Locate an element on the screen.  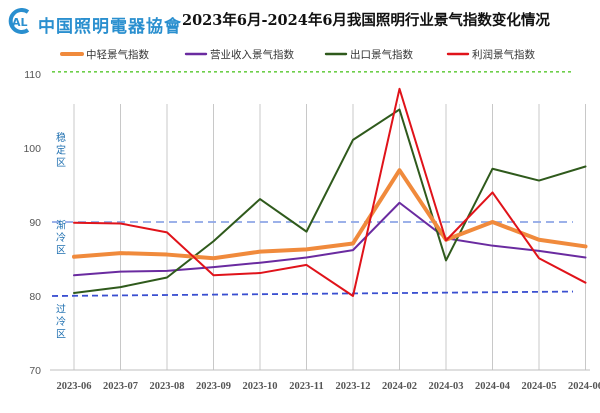
legend-label: 中轻景气指数 is located at coordinates (117, 54).